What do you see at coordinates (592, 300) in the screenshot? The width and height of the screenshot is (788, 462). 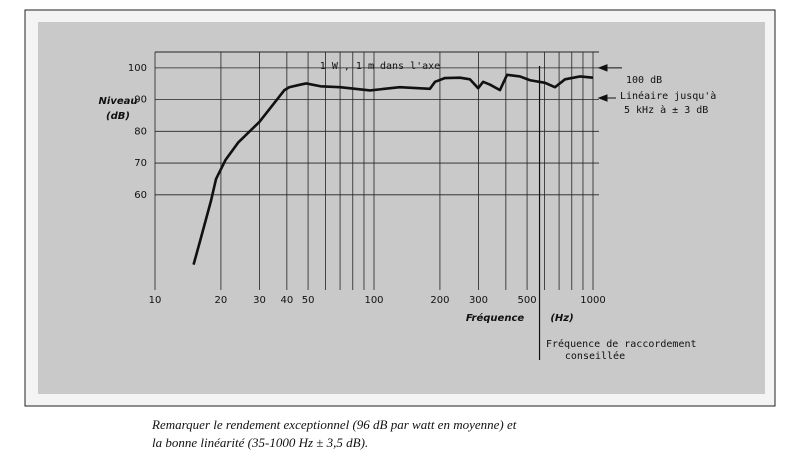 I see `x-tick-label: 1000` at bounding box center [592, 300].